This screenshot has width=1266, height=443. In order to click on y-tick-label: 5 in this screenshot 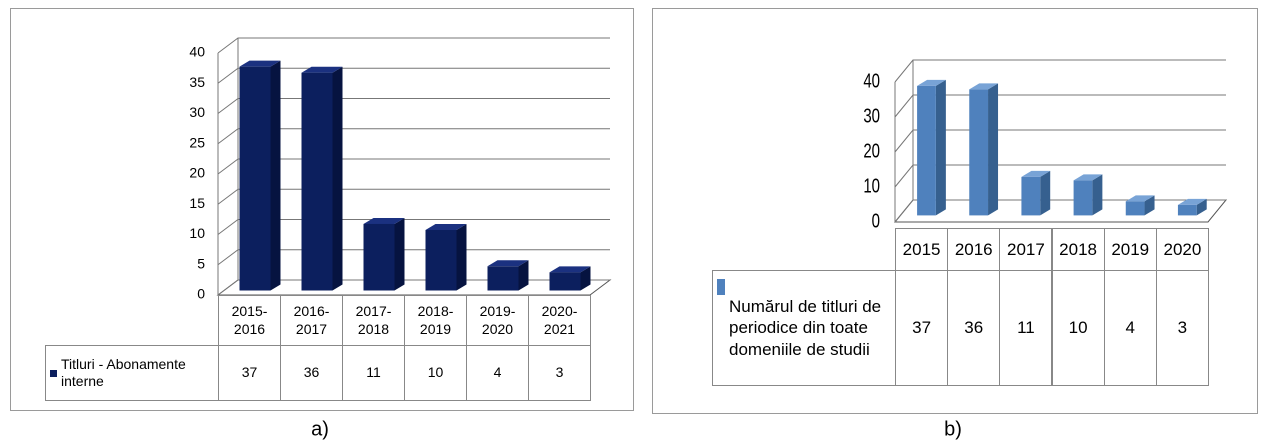, I will do `click(201, 263)`.